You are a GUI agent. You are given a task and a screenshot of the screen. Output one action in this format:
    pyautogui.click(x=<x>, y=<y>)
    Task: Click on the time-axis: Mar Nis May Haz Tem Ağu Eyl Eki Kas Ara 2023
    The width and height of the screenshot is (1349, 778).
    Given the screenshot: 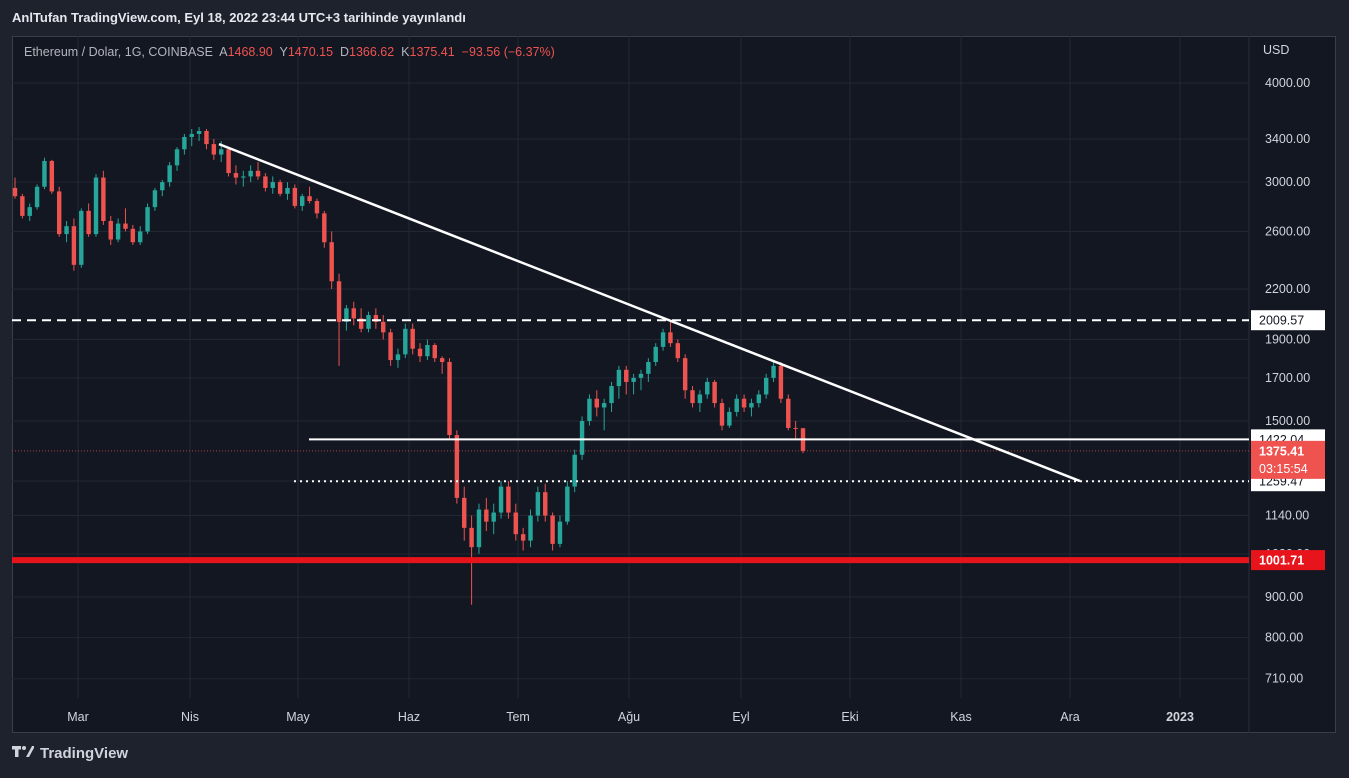 What is the action you would take?
    pyautogui.click(x=630, y=717)
    